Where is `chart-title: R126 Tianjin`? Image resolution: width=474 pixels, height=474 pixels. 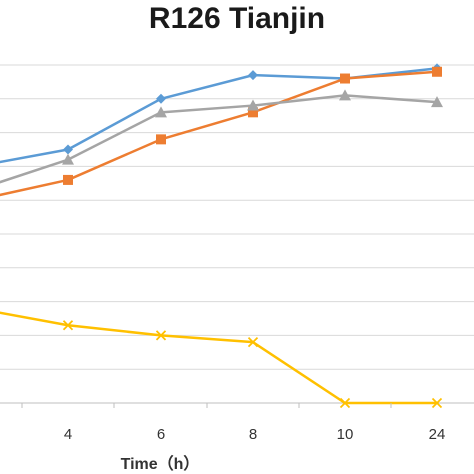 chart-title: R126 Tianjin is located at coordinates (237, 18).